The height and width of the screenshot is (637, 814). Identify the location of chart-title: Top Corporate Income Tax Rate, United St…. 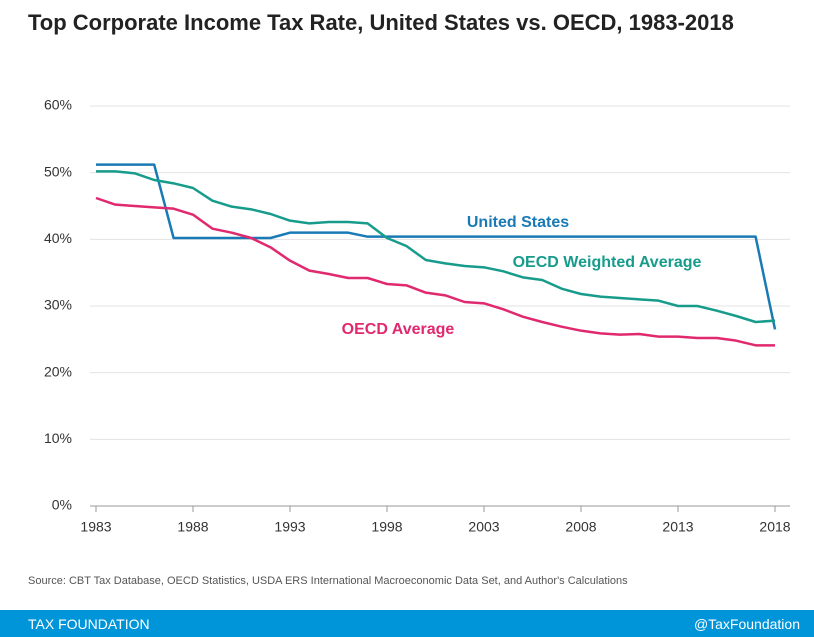
(381, 22).